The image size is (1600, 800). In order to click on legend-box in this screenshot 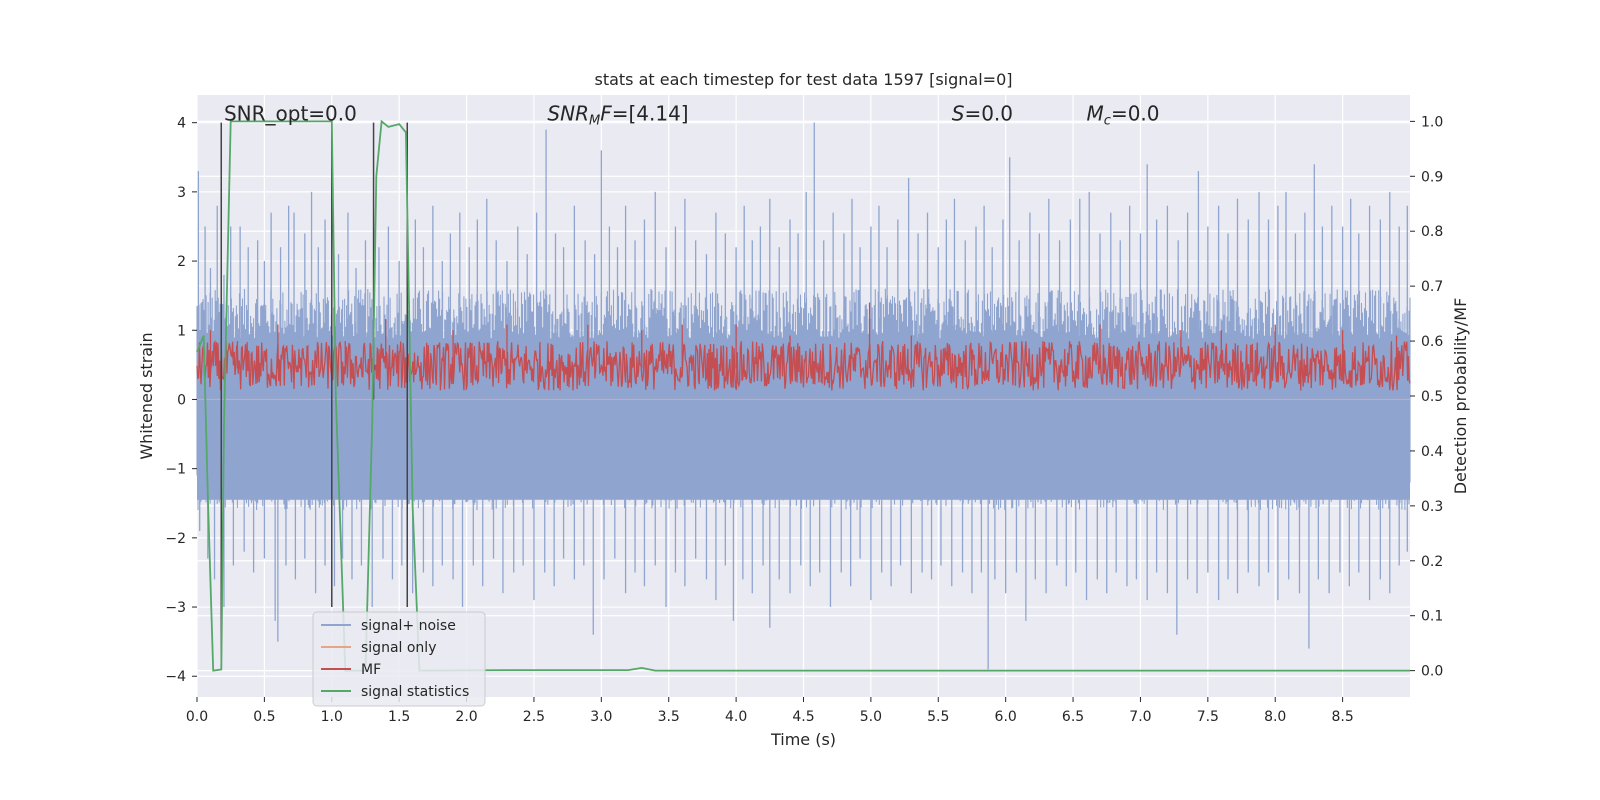, I will do `click(399, 659)`.